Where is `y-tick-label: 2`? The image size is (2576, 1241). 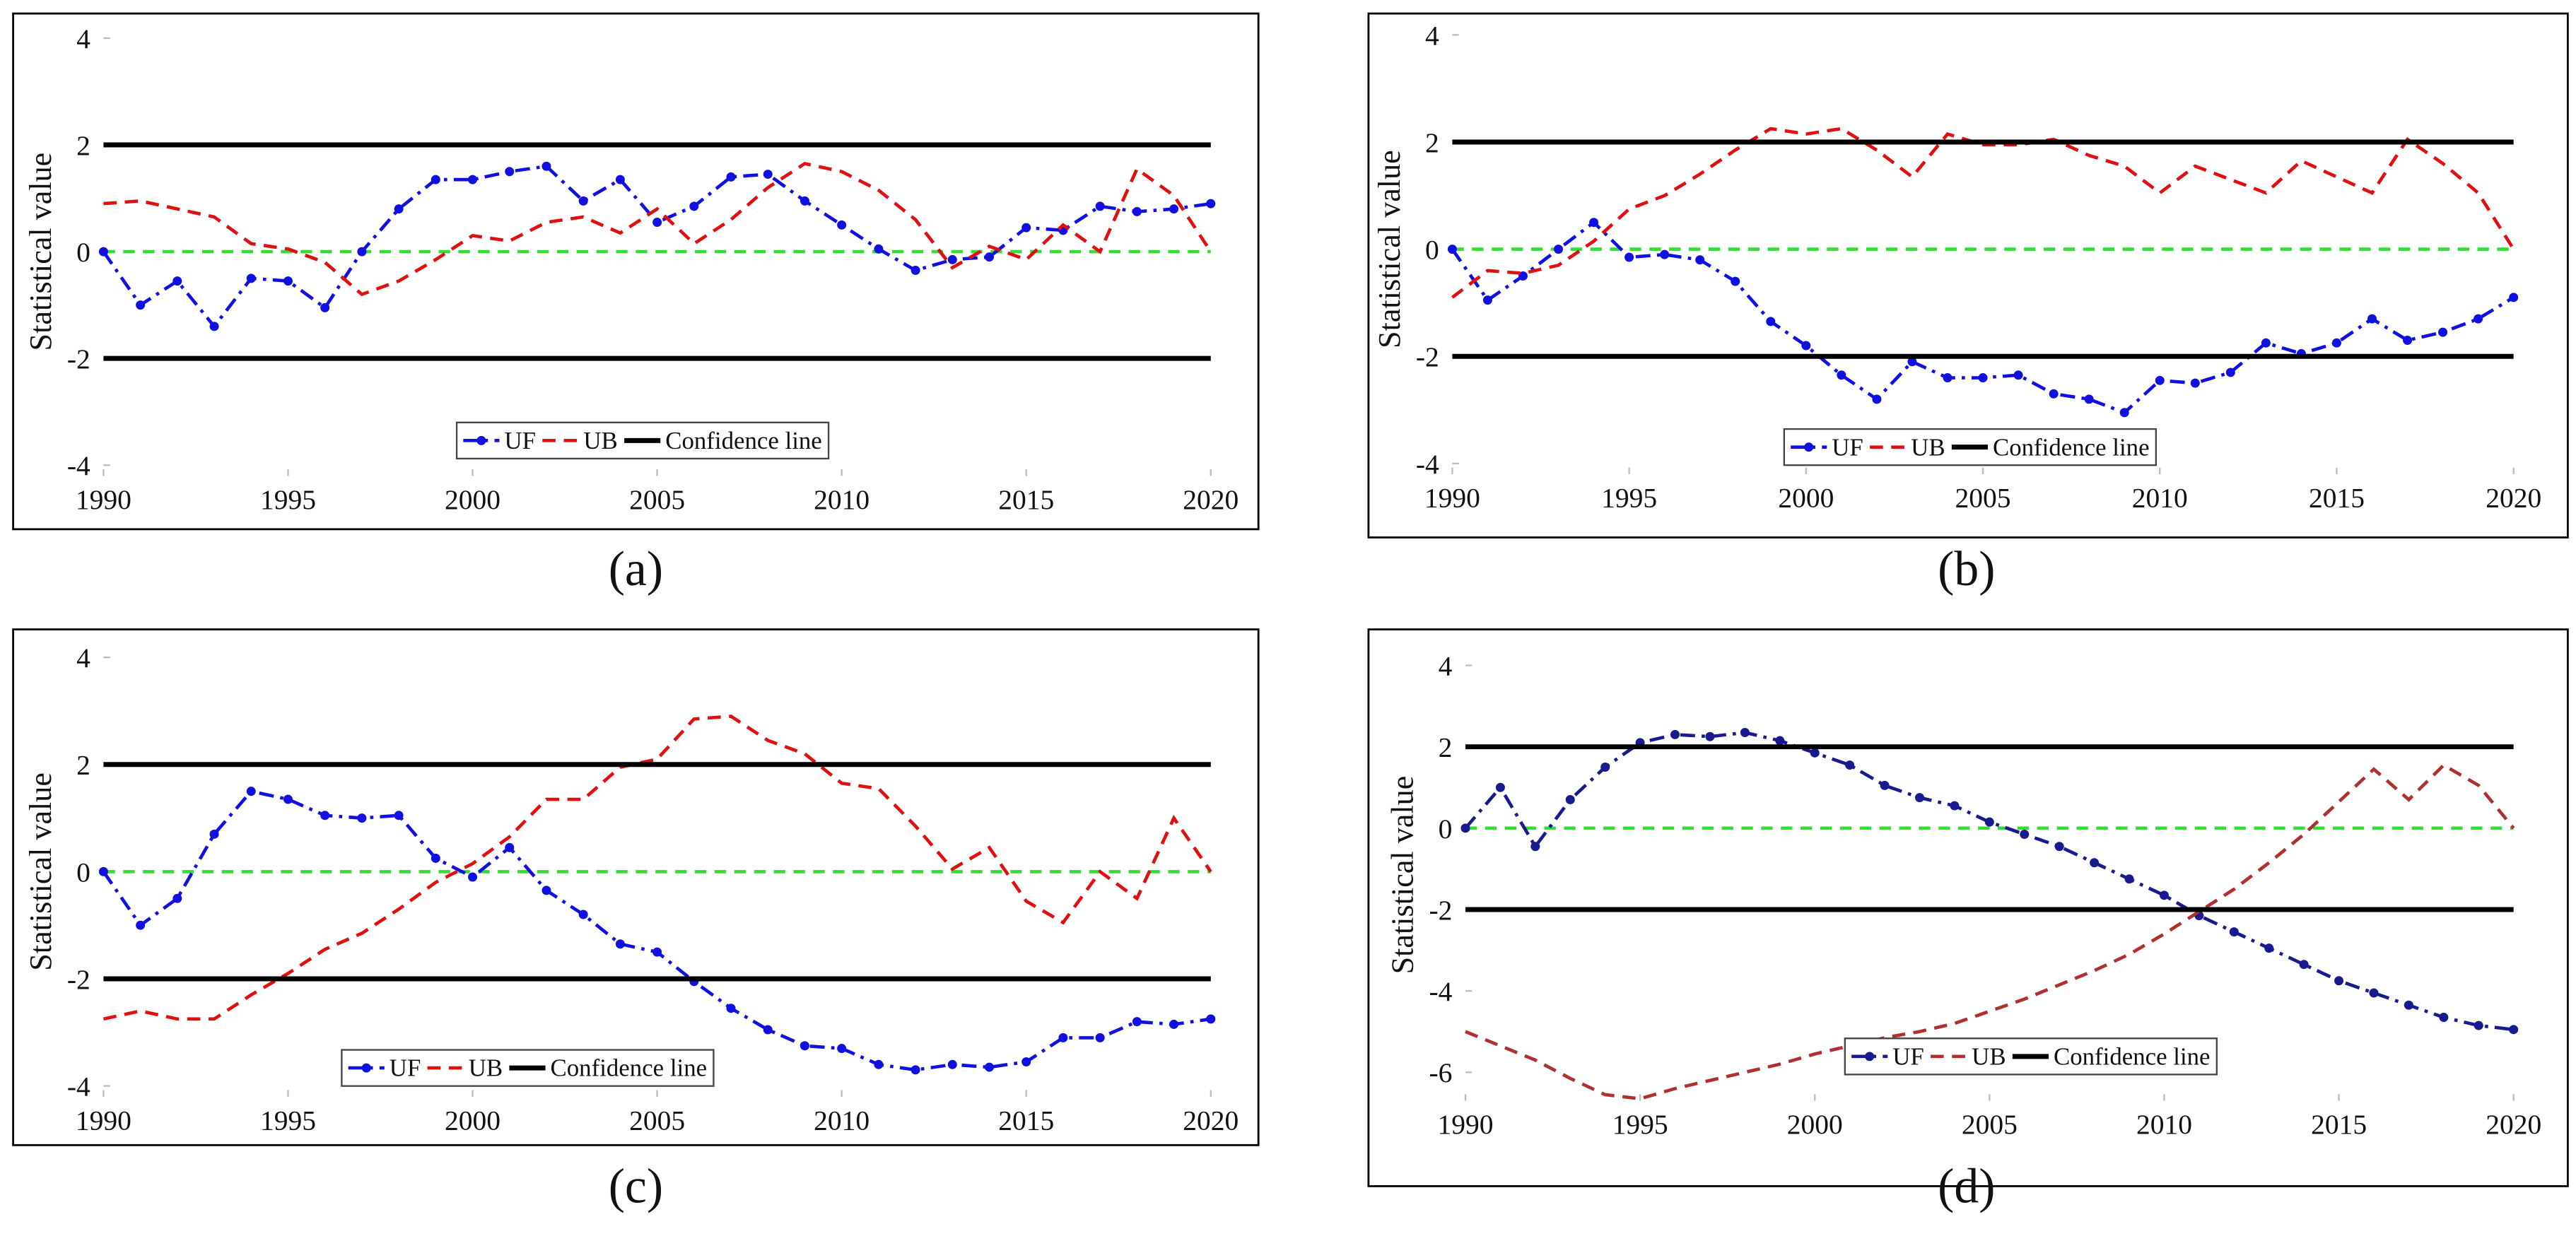 y-tick-label: 2 is located at coordinates (1446, 748).